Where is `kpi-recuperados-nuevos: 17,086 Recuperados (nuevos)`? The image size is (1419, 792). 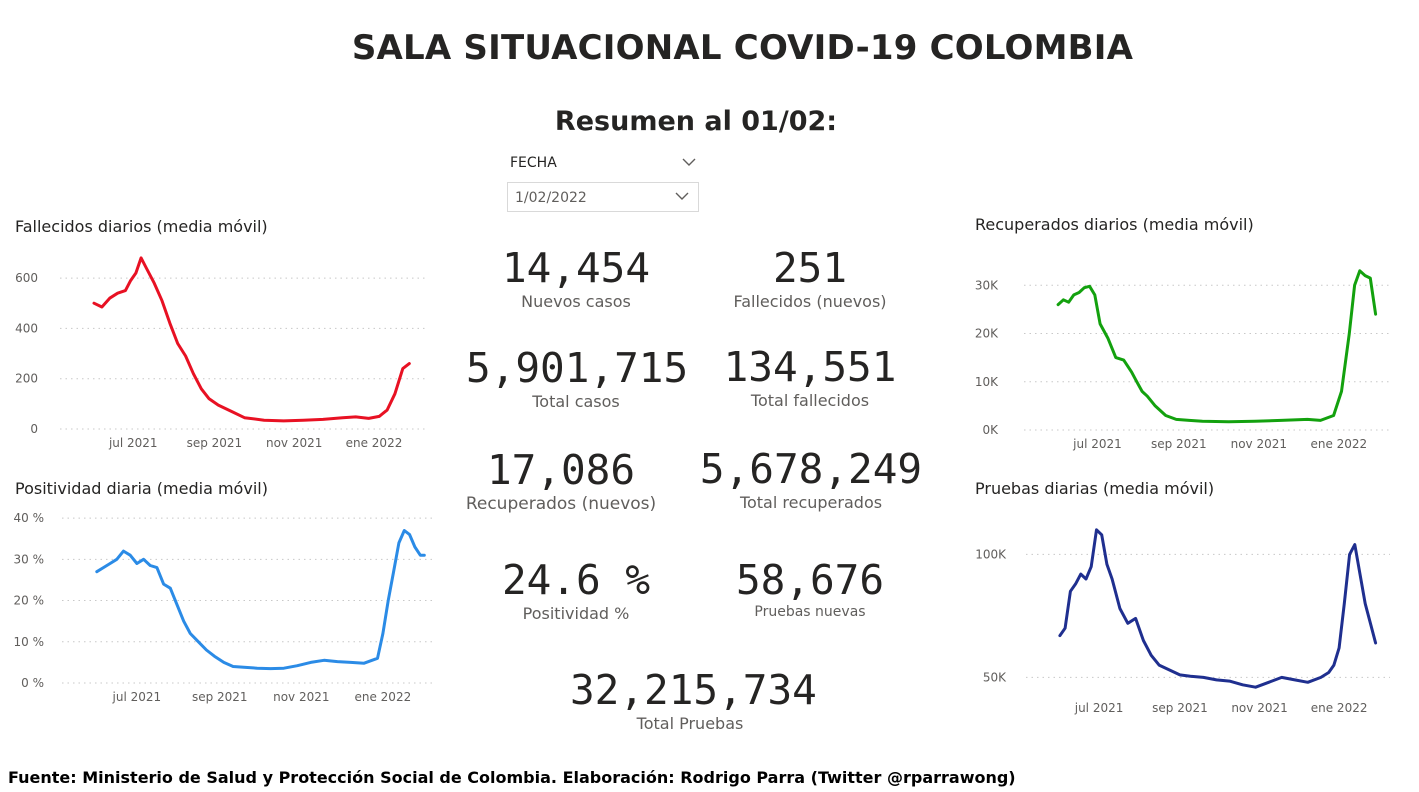 kpi-recuperados-nuevos: 17,086 Recuperados (nuevos) is located at coordinates (561, 480).